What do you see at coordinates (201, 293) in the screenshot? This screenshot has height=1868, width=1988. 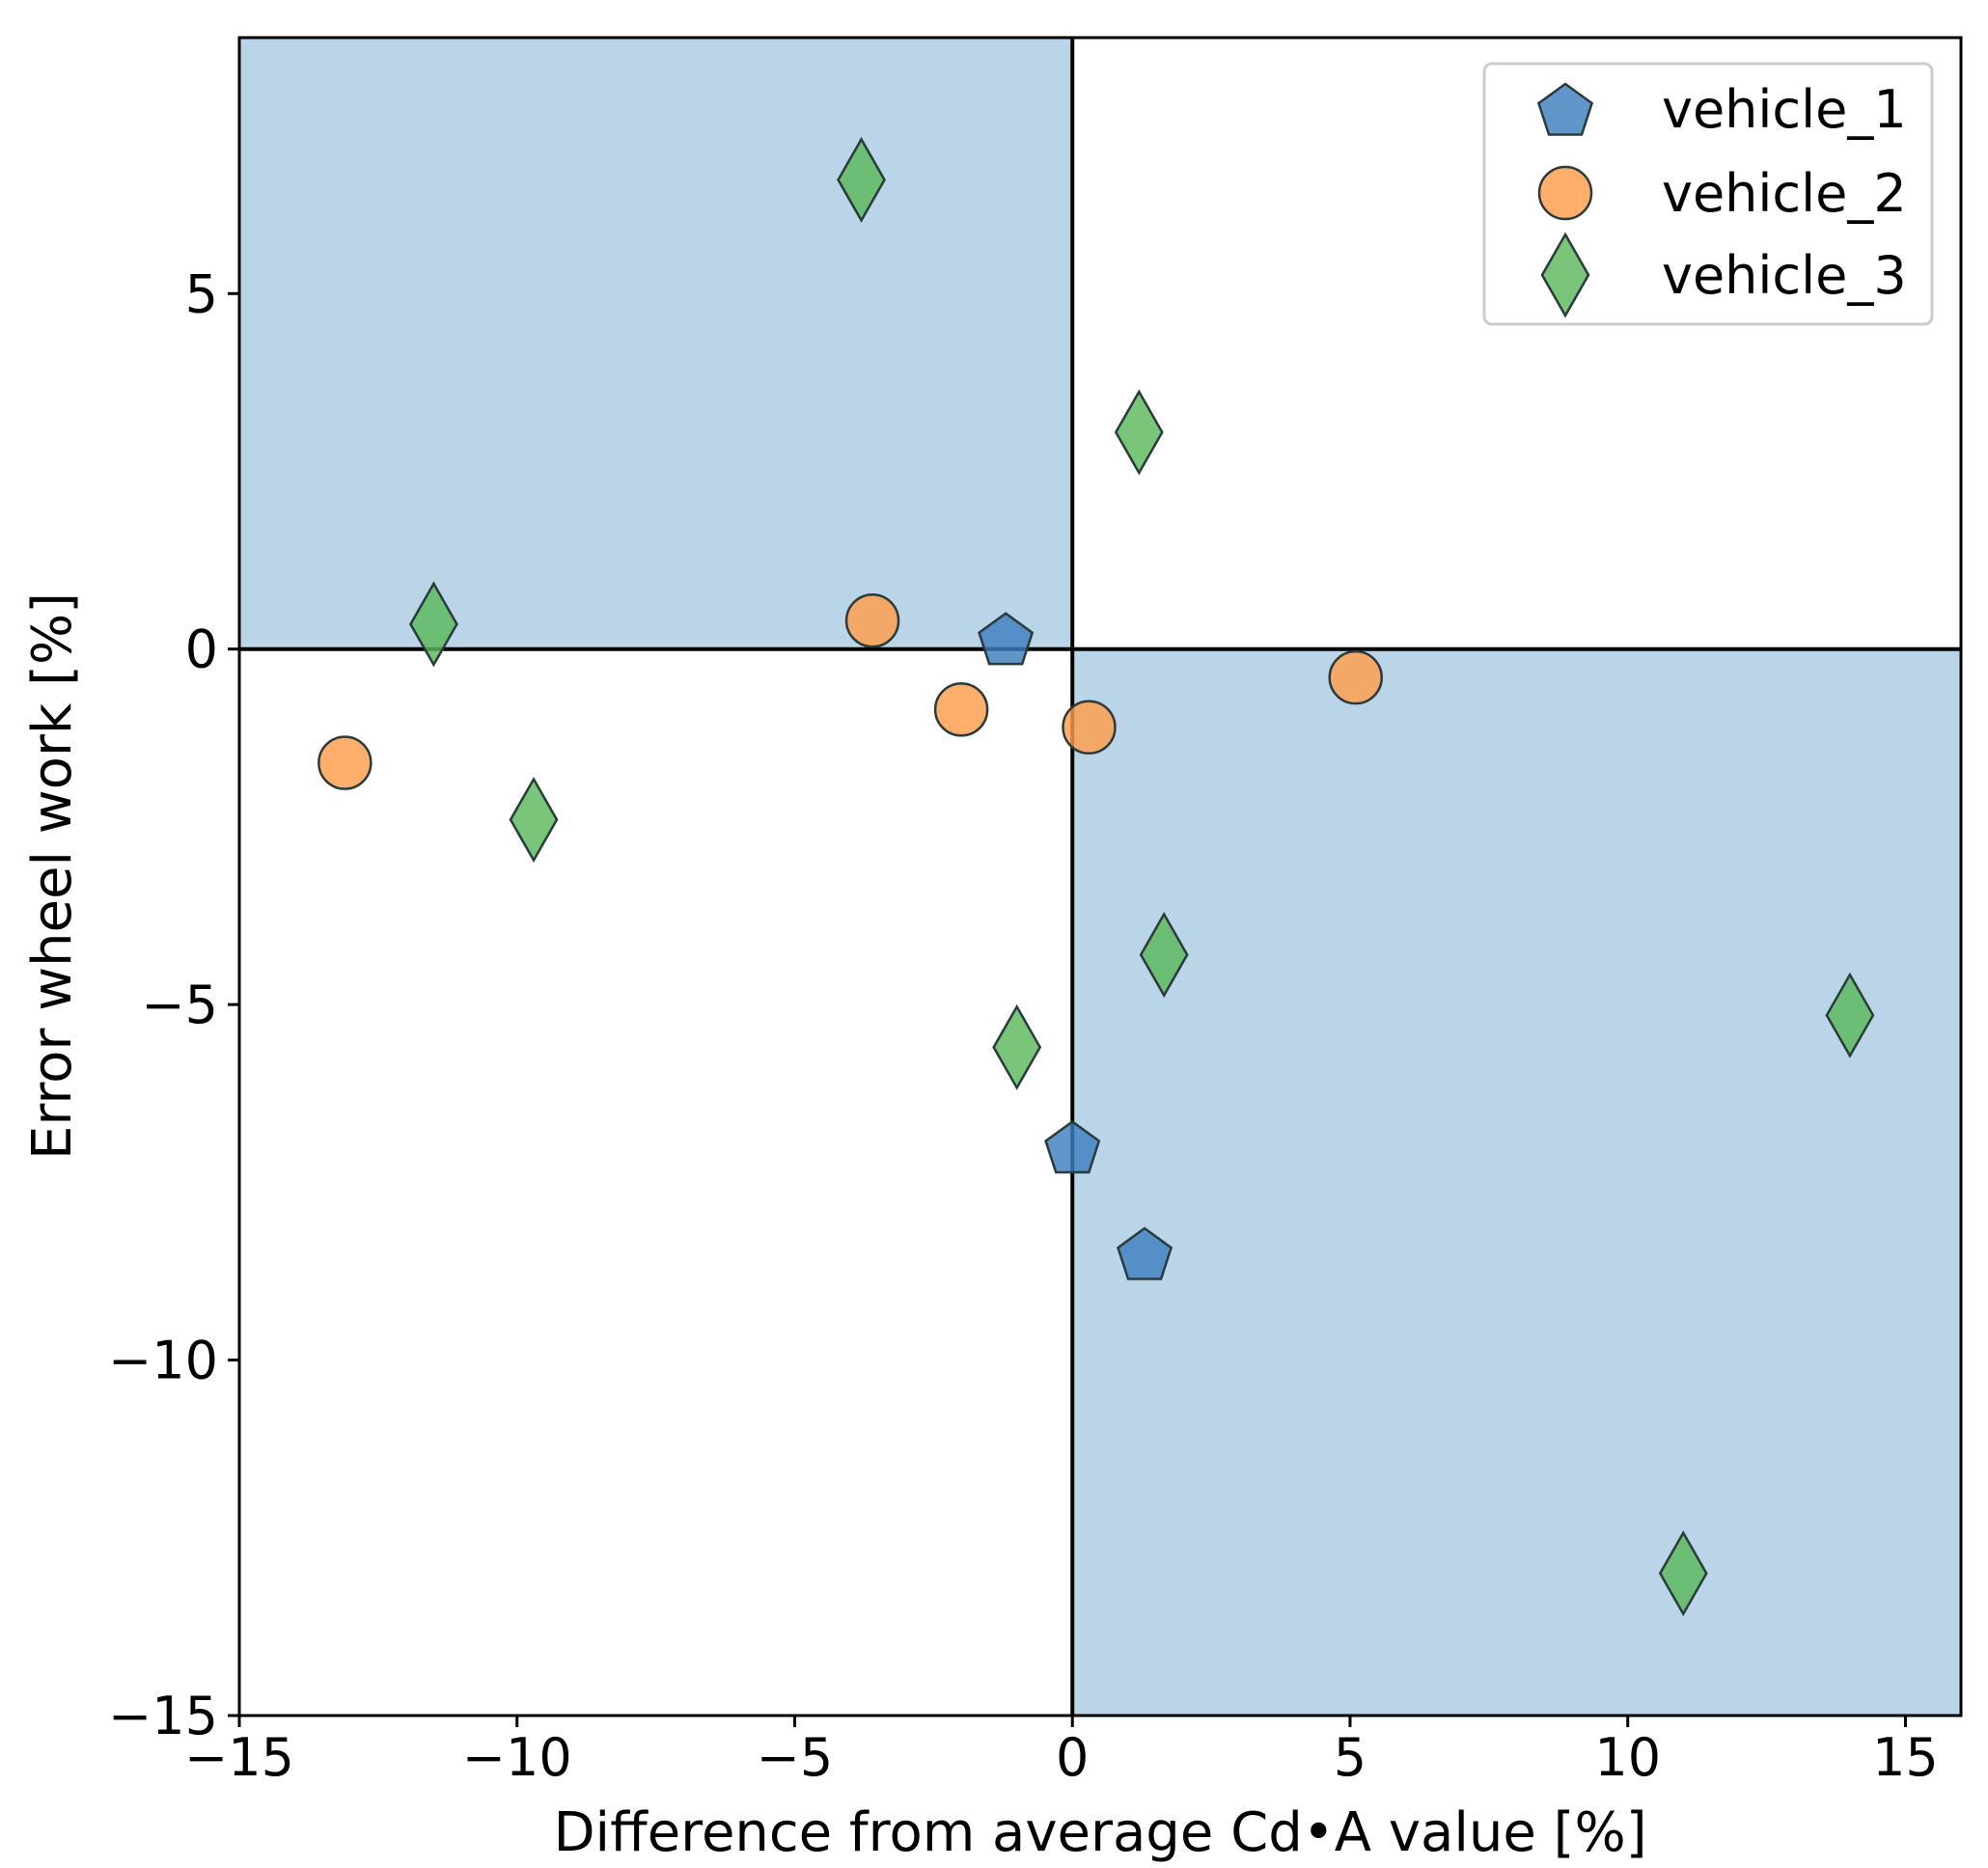 I see `y-tick-label: 5` at bounding box center [201, 293].